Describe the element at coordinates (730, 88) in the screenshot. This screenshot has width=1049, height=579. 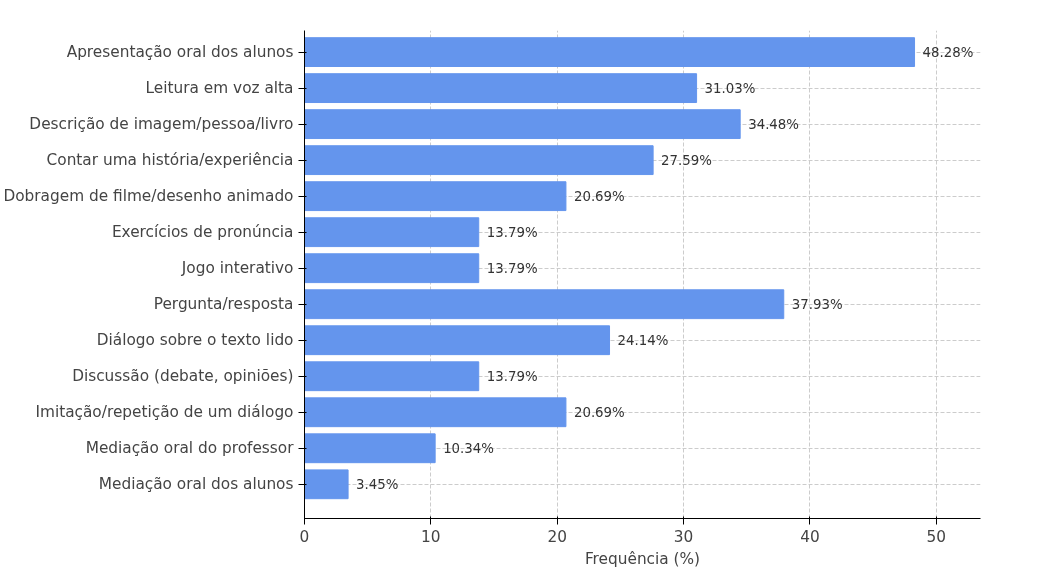
I see `data-label: 31.03%` at that location.